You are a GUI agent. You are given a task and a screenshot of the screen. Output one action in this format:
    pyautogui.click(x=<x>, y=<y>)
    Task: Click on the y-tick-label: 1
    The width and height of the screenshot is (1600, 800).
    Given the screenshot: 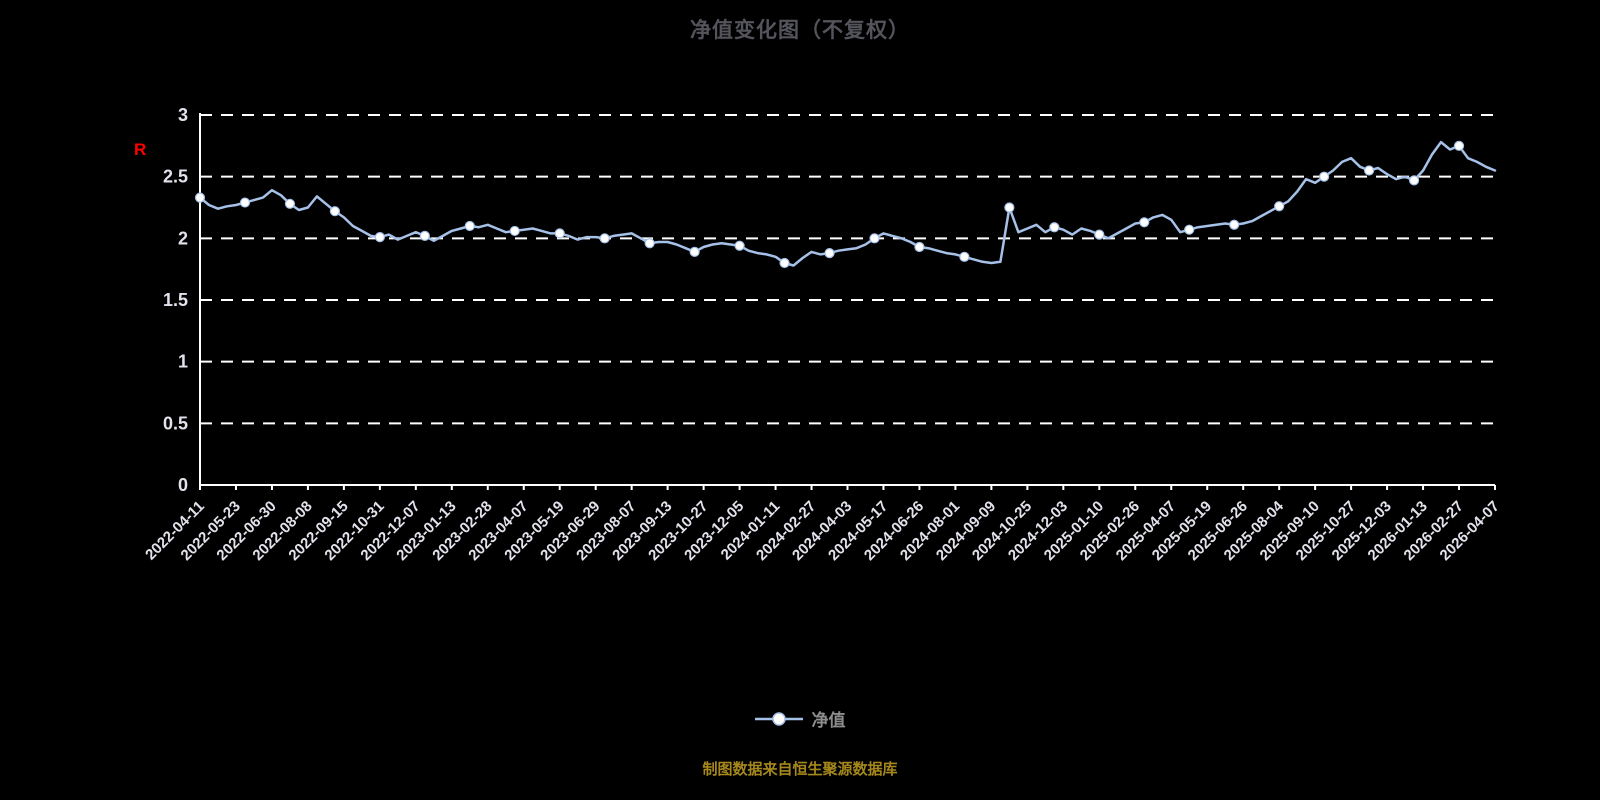 What is the action you would take?
    pyautogui.click(x=183, y=362)
    